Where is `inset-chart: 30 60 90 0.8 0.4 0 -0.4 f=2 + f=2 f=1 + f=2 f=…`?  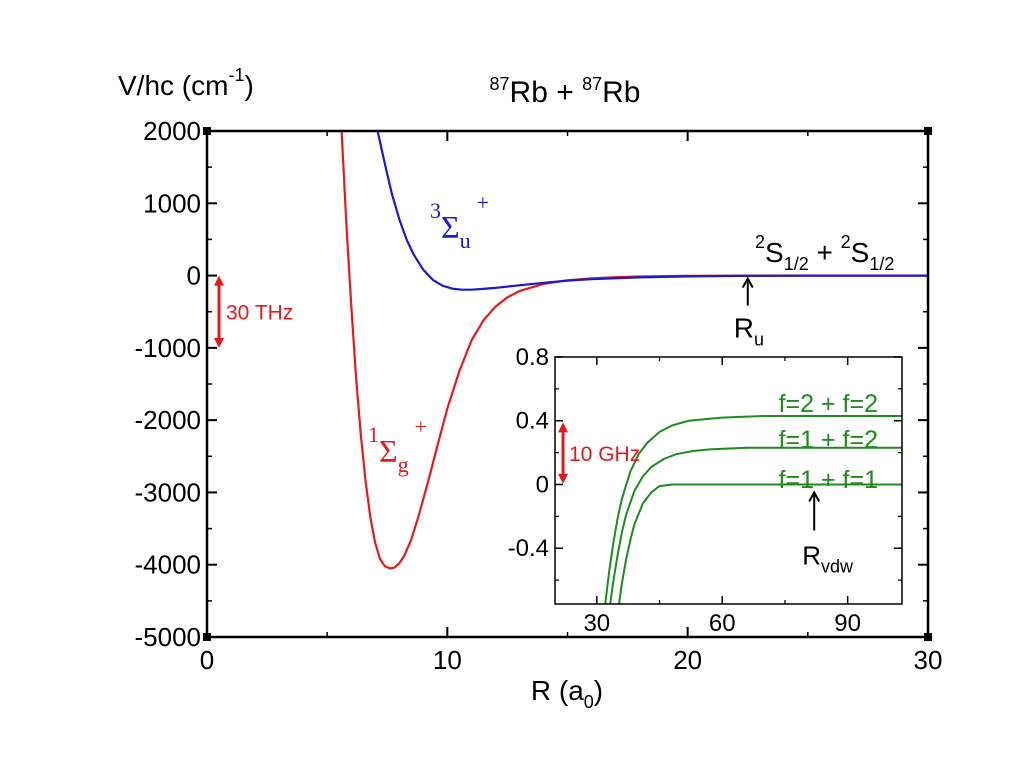
inset-chart: 30 60 90 0.8 0.4 0 -0.4 f=2 + f=2 f=1 + f=2 f=… is located at coordinates (705, 490).